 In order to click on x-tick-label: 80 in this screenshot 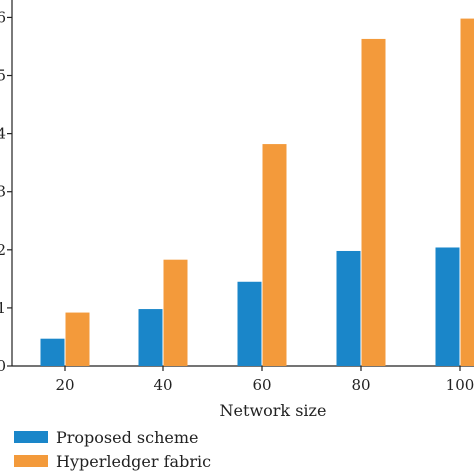, I will do `click(360, 385)`.